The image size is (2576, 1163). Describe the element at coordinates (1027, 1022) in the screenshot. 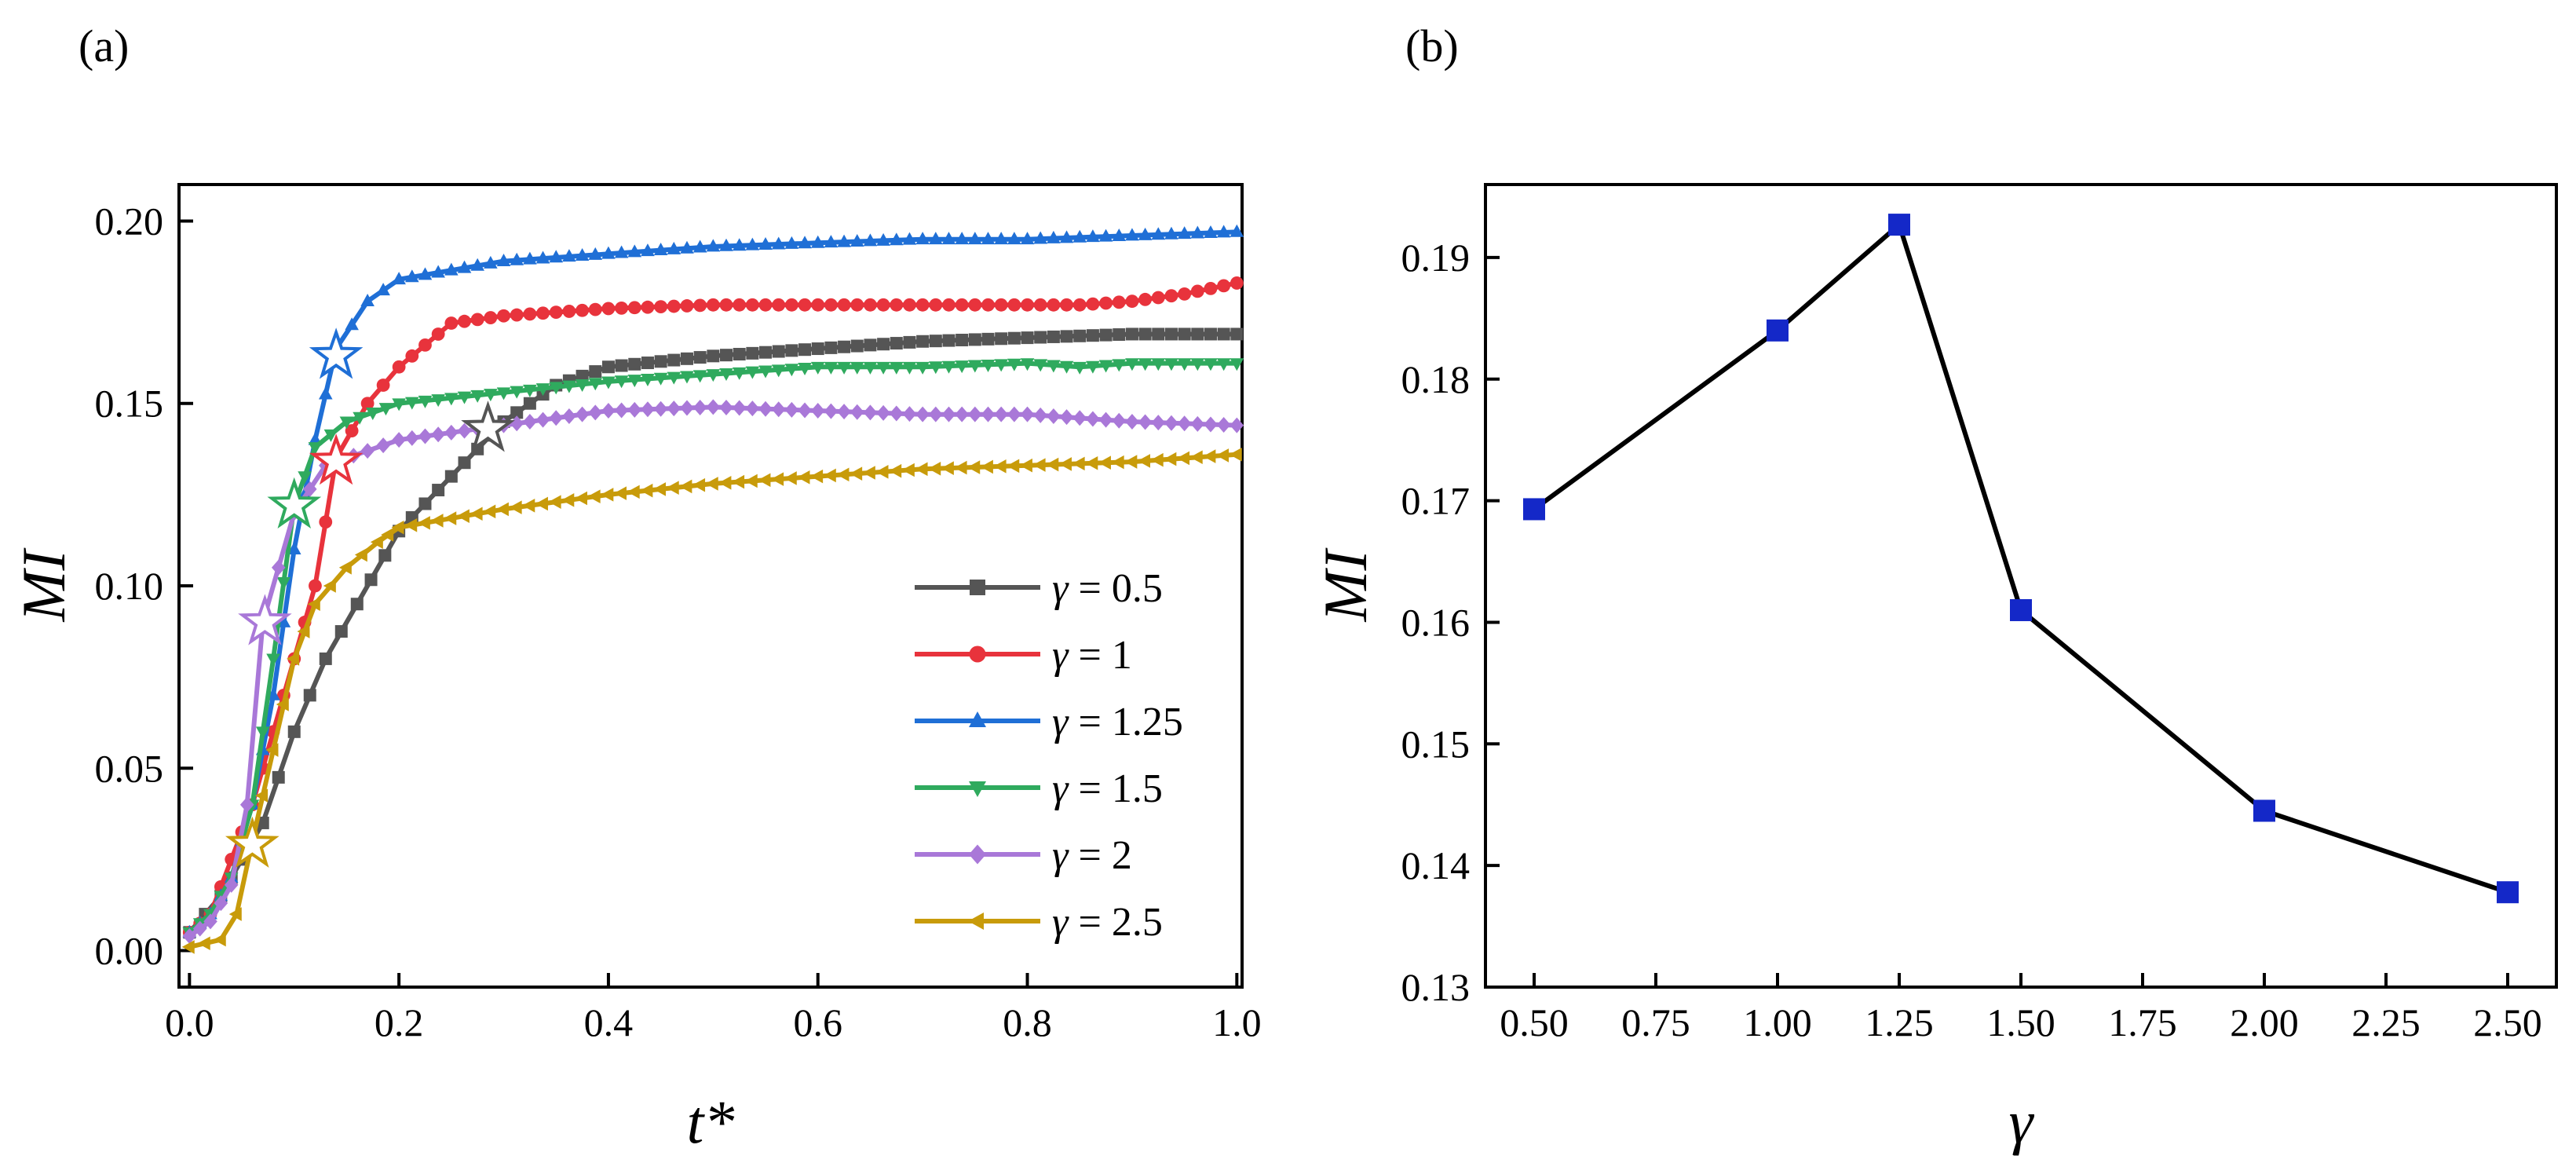

I see `x-tick-label-a: 0.8` at that location.